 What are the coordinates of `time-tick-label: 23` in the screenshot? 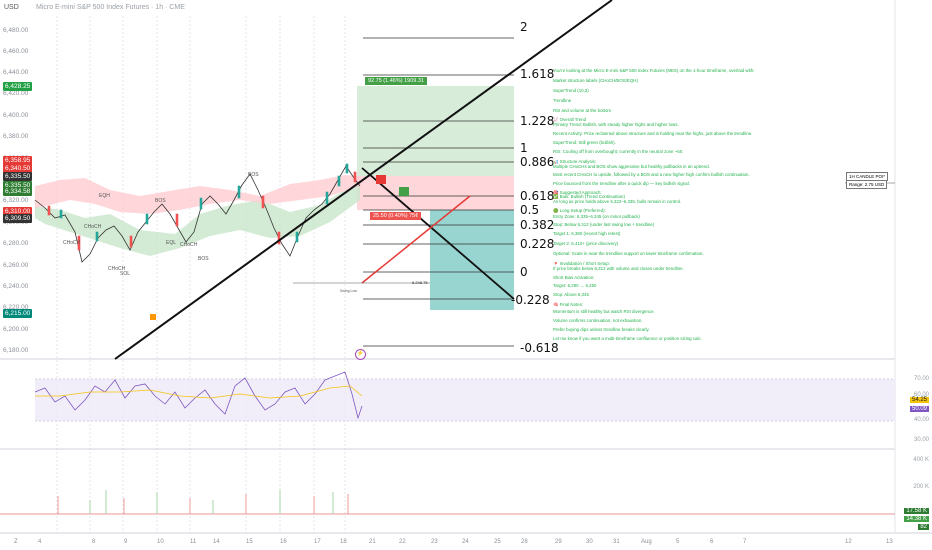 It's located at (434, 542).